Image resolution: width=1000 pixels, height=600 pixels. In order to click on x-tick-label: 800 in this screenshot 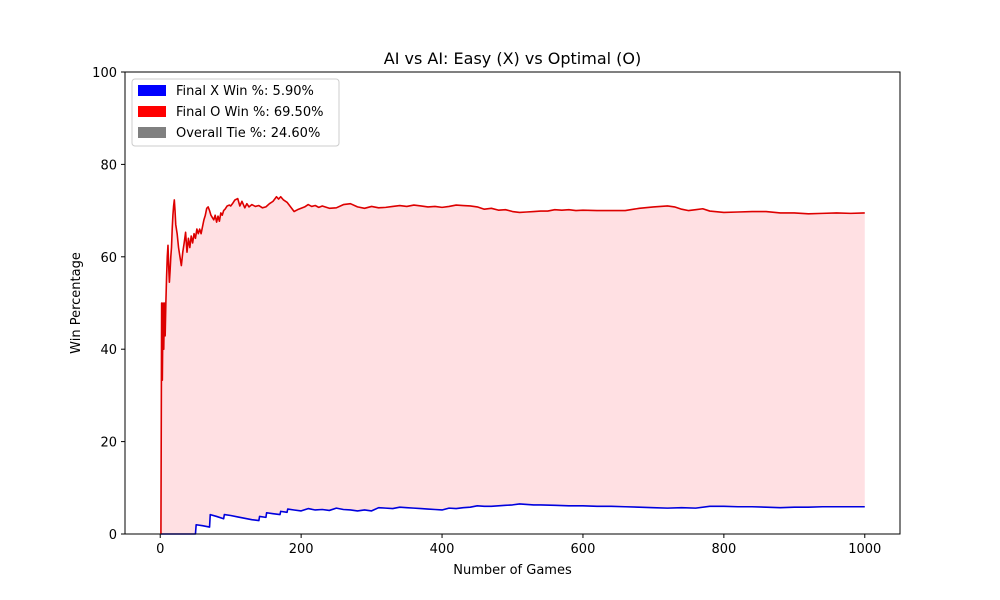, I will do `click(723, 549)`.